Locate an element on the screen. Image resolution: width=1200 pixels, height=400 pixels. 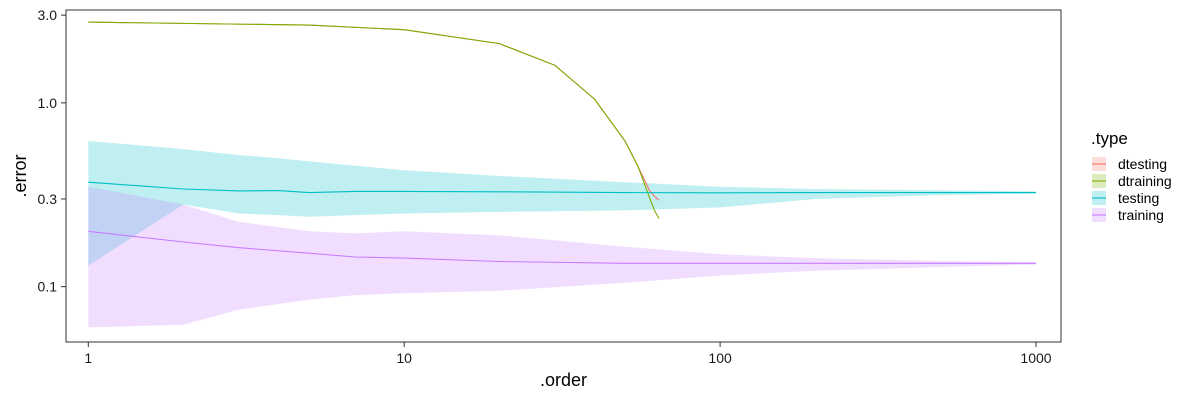
y-axis: 0.1 0.3 1.0 3.0 is located at coordinates (52, 151).